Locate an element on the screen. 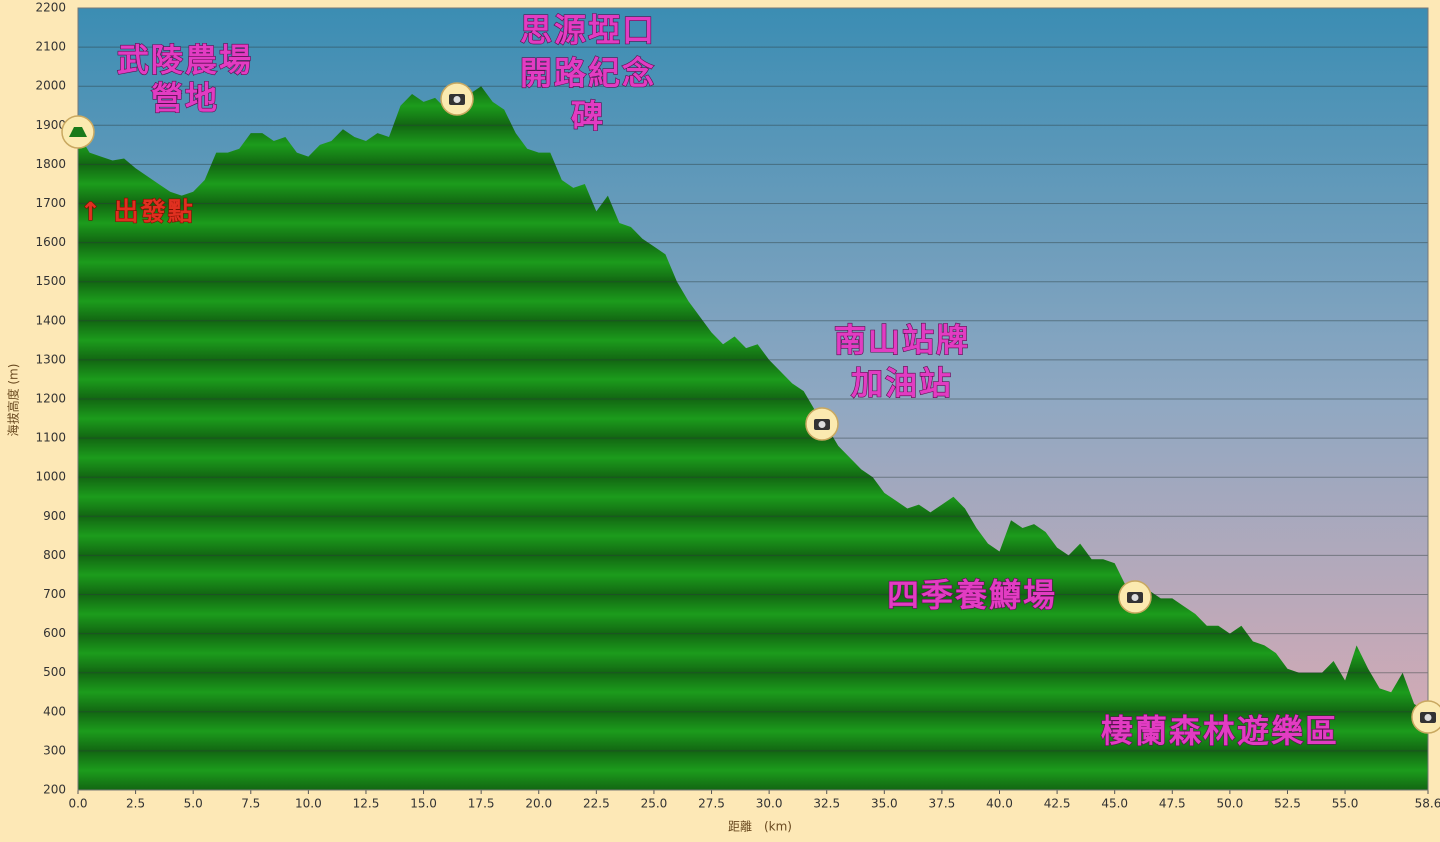  annotation: 開路紀念 is located at coordinates (588, 73).